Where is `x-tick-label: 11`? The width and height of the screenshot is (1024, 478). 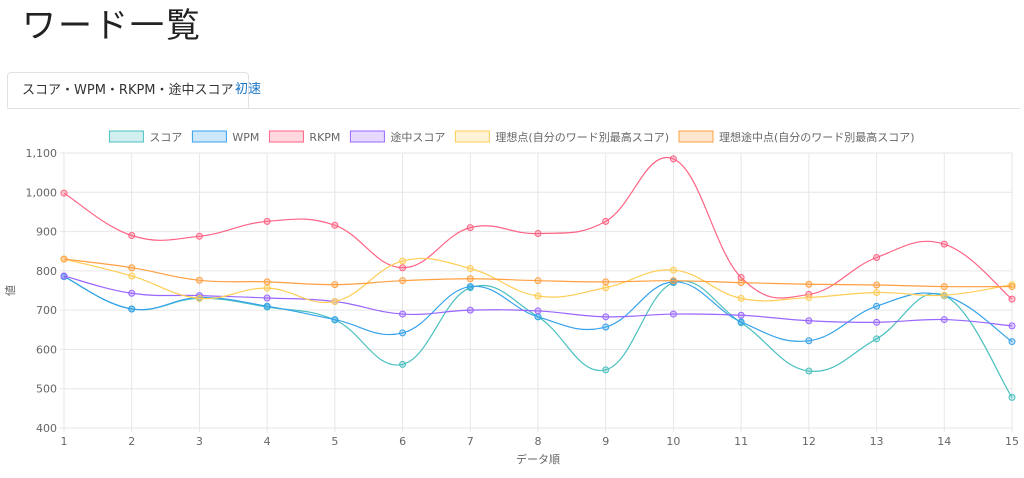 x-tick-label: 11 is located at coordinates (741, 441).